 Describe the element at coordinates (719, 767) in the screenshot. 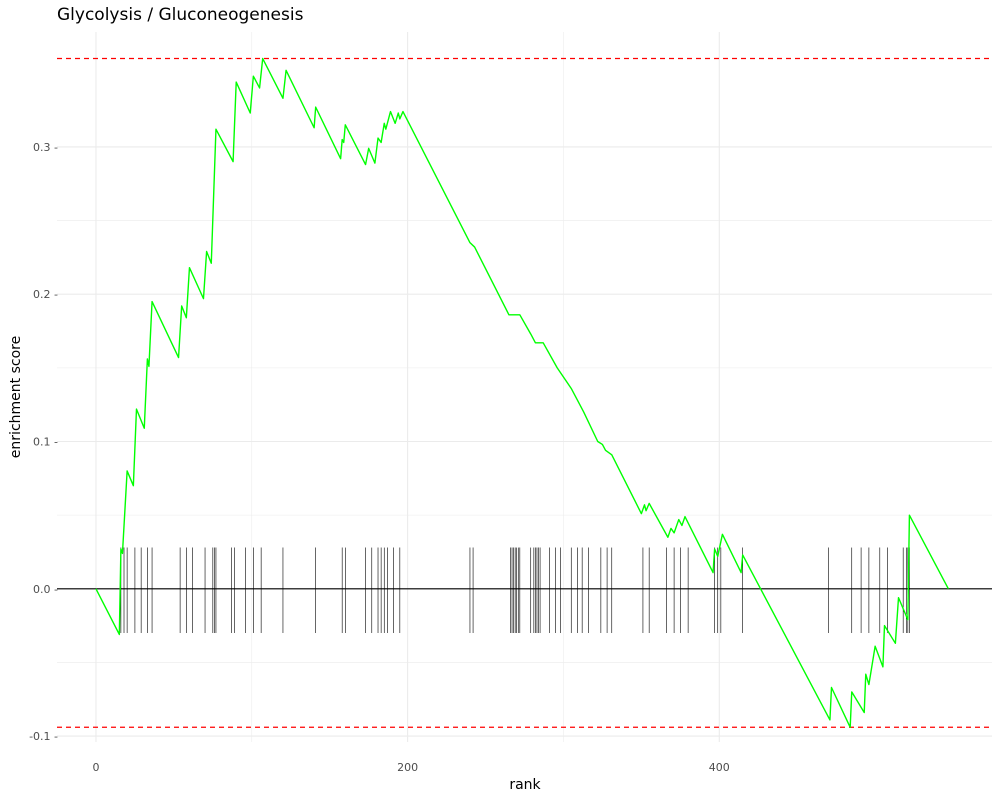

I see `x-tick-label: 400` at that location.